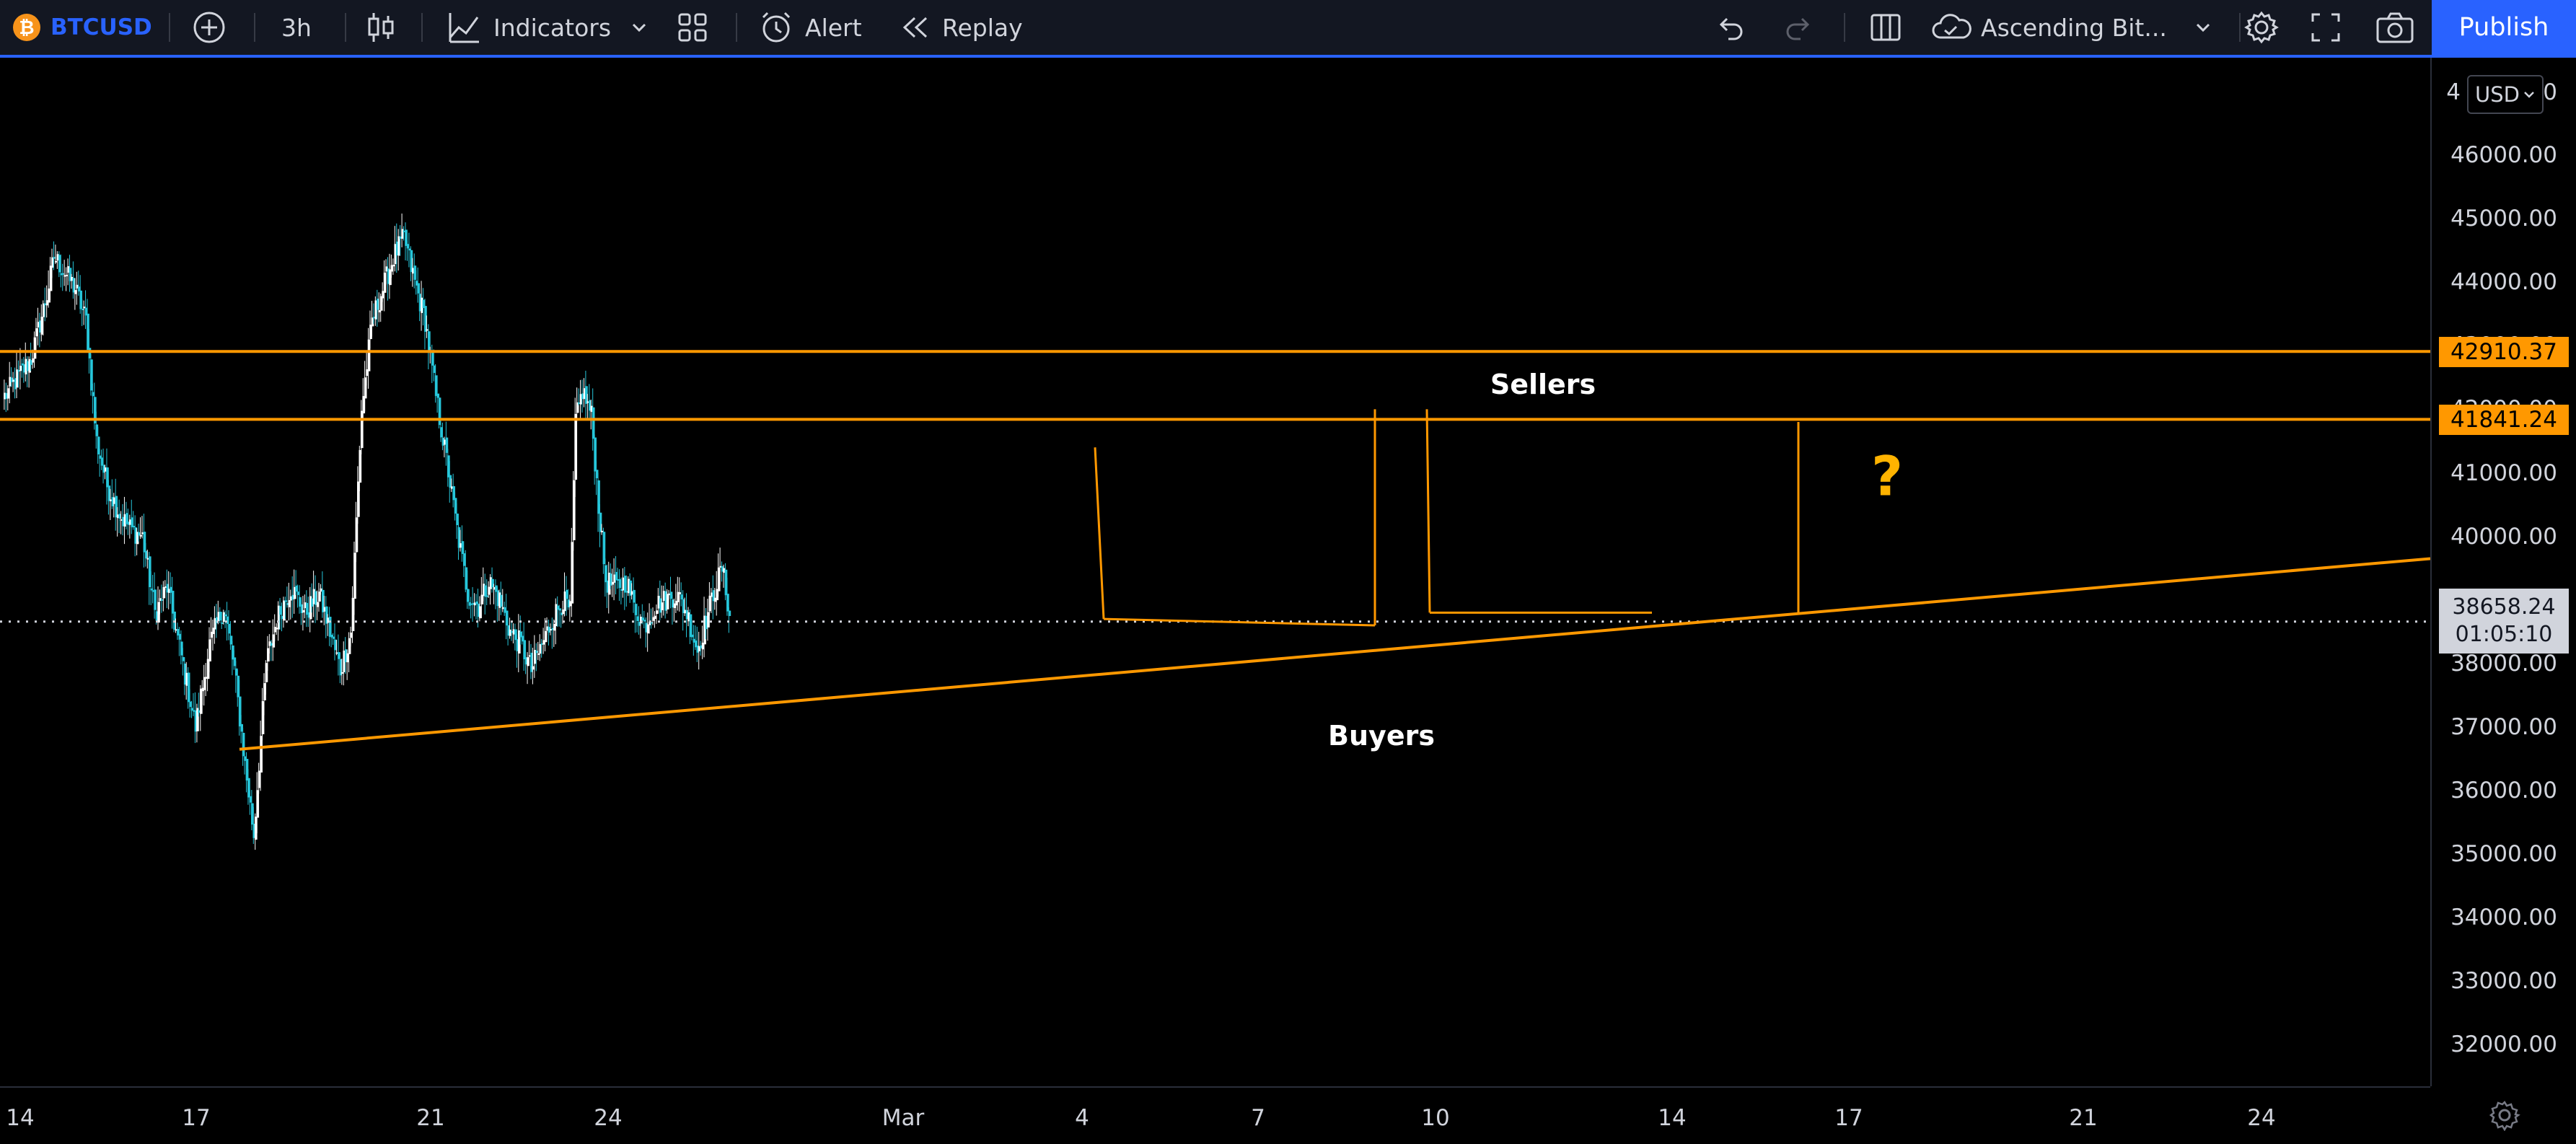  I want to click on snapshot-button, so click(2395, 27).